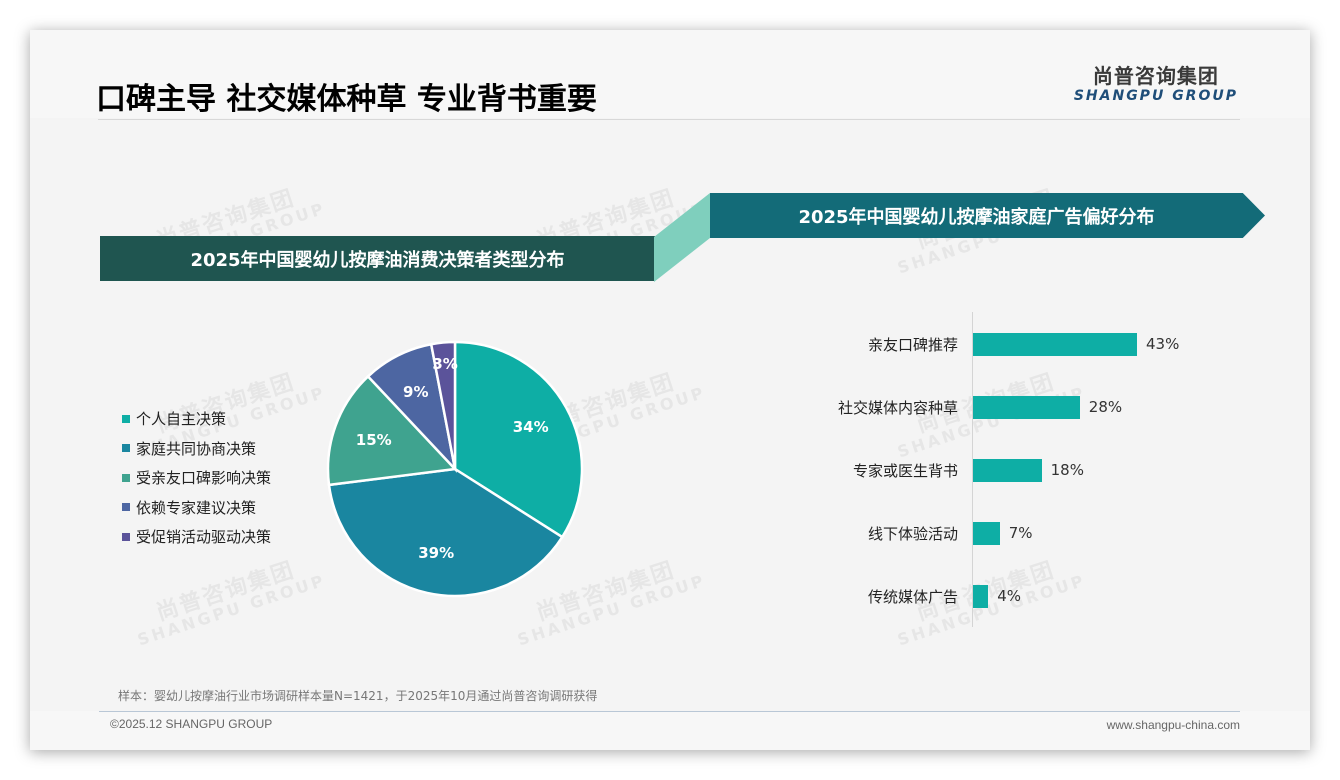 The width and height of the screenshot is (1340, 780). Describe the element at coordinates (181, 419) in the screenshot. I see `legend-label: 个人自主决策` at that location.